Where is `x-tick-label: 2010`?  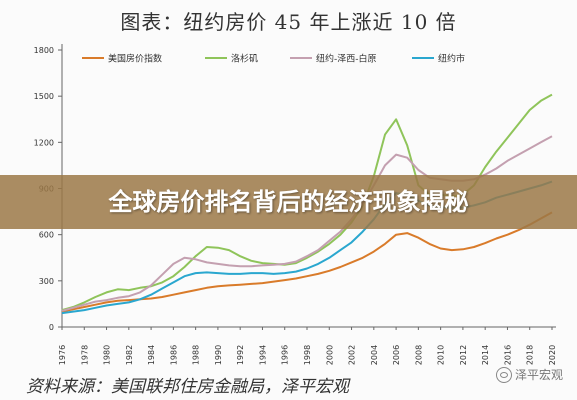 x-tick-label: 2010 is located at coordinates (441, 355).